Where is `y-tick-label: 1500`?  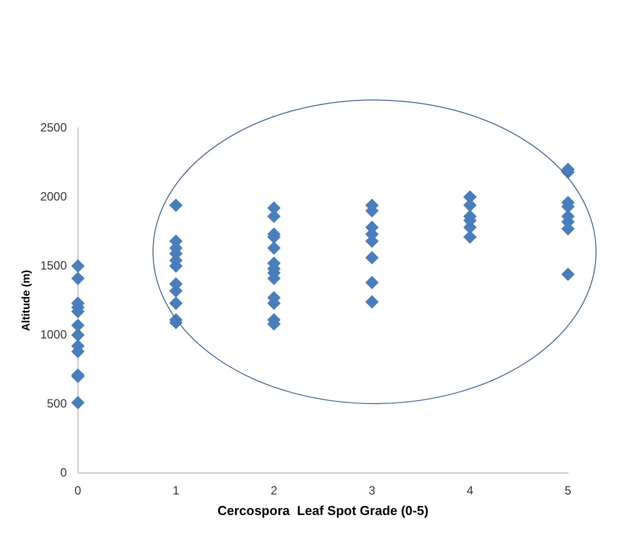 y-tick-label: 1500 is located at coordinates (54, 265).